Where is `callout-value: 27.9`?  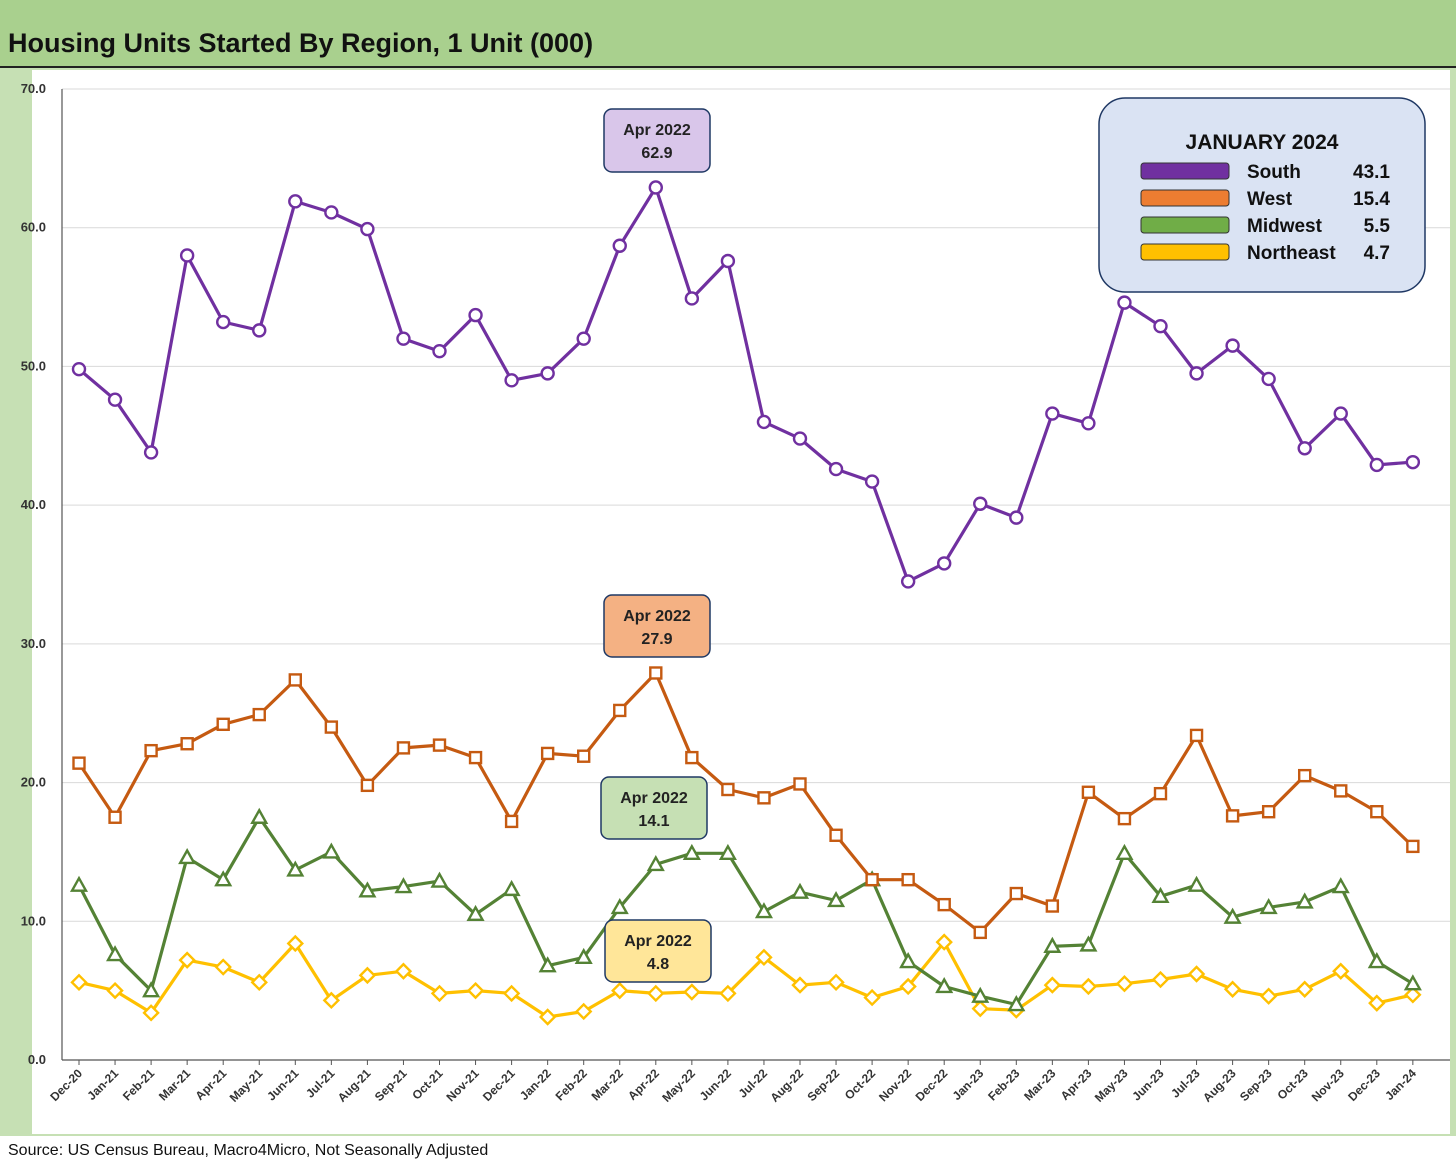 callout-value: 27.9 is located at coordinates (656, 639).